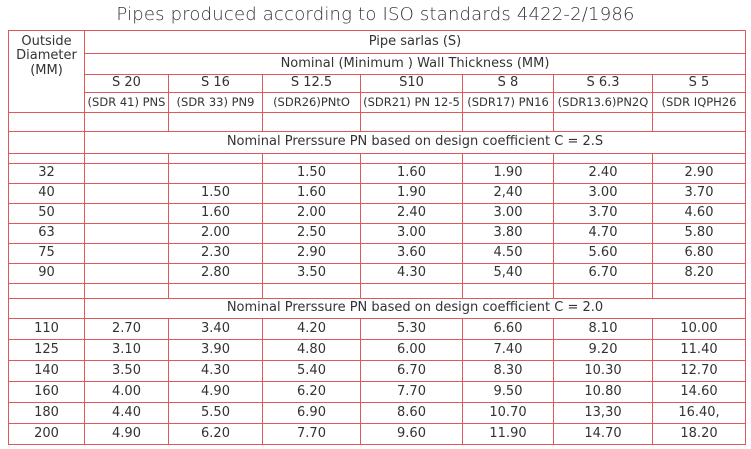  What do you see at coordinates (215, 273) in the screenshot?
I see `pressure-value: 2.80` at bounding box center [215, 273].